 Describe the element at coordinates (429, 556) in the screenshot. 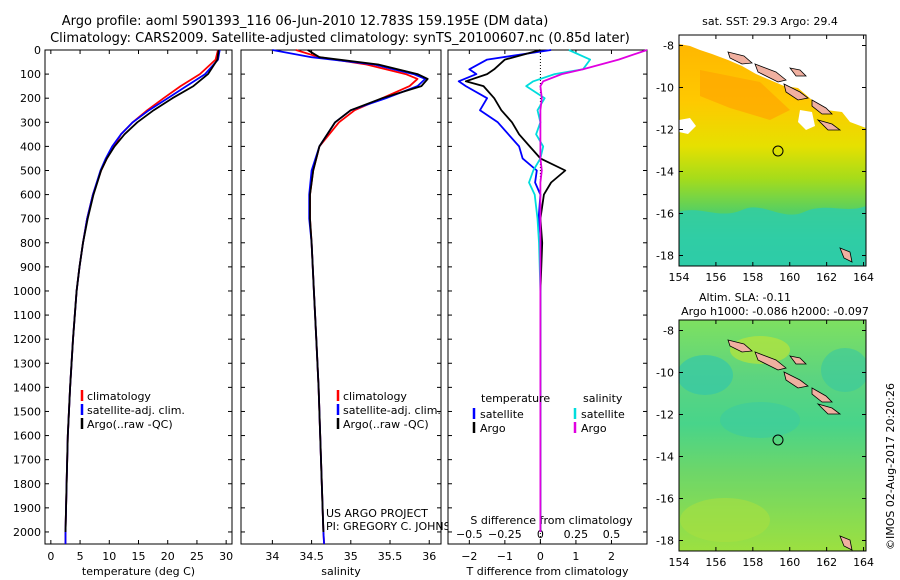

I see `sal-xtick-label: 36` at that location.